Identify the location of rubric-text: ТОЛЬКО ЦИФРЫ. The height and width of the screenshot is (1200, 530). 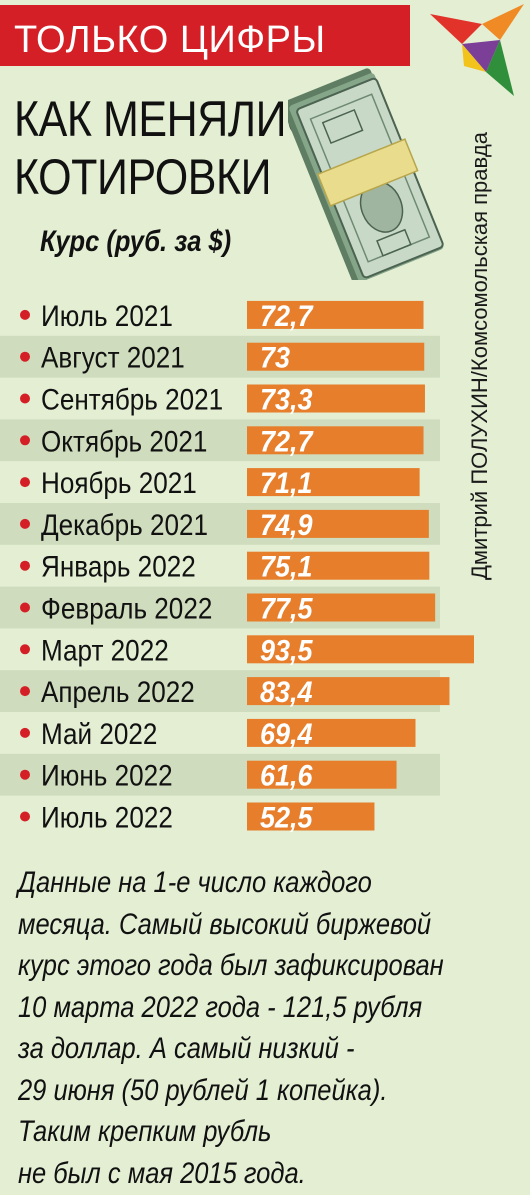
(170, 40).